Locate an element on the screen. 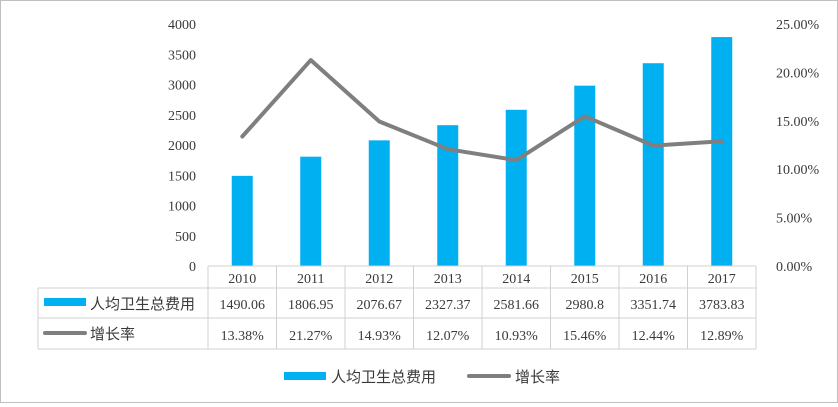 The image size is (838, 407). y-left-tick-label: 0 is located at coordinates (192, 267).